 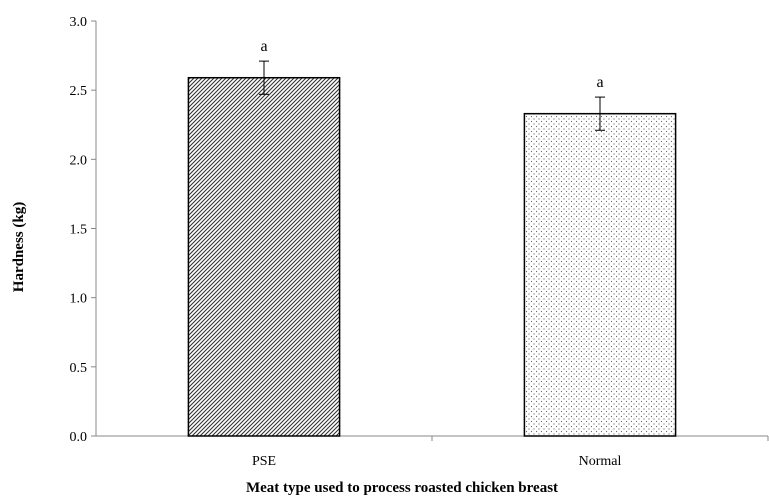 What do you see at coordinates (79, 22) in the screenshot?
I see `y-tick-label: 3.0` at bounding box center [79, 22].